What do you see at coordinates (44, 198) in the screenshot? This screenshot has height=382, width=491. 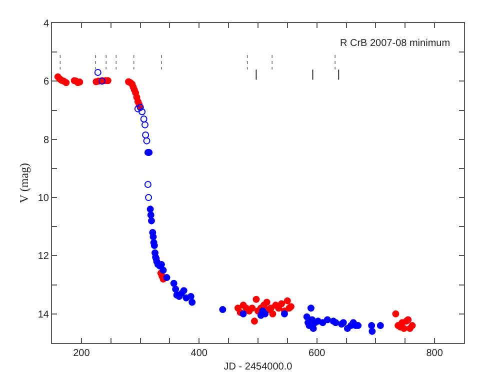 I see `y-tick-label: 10` at bounding box center [44, 198].